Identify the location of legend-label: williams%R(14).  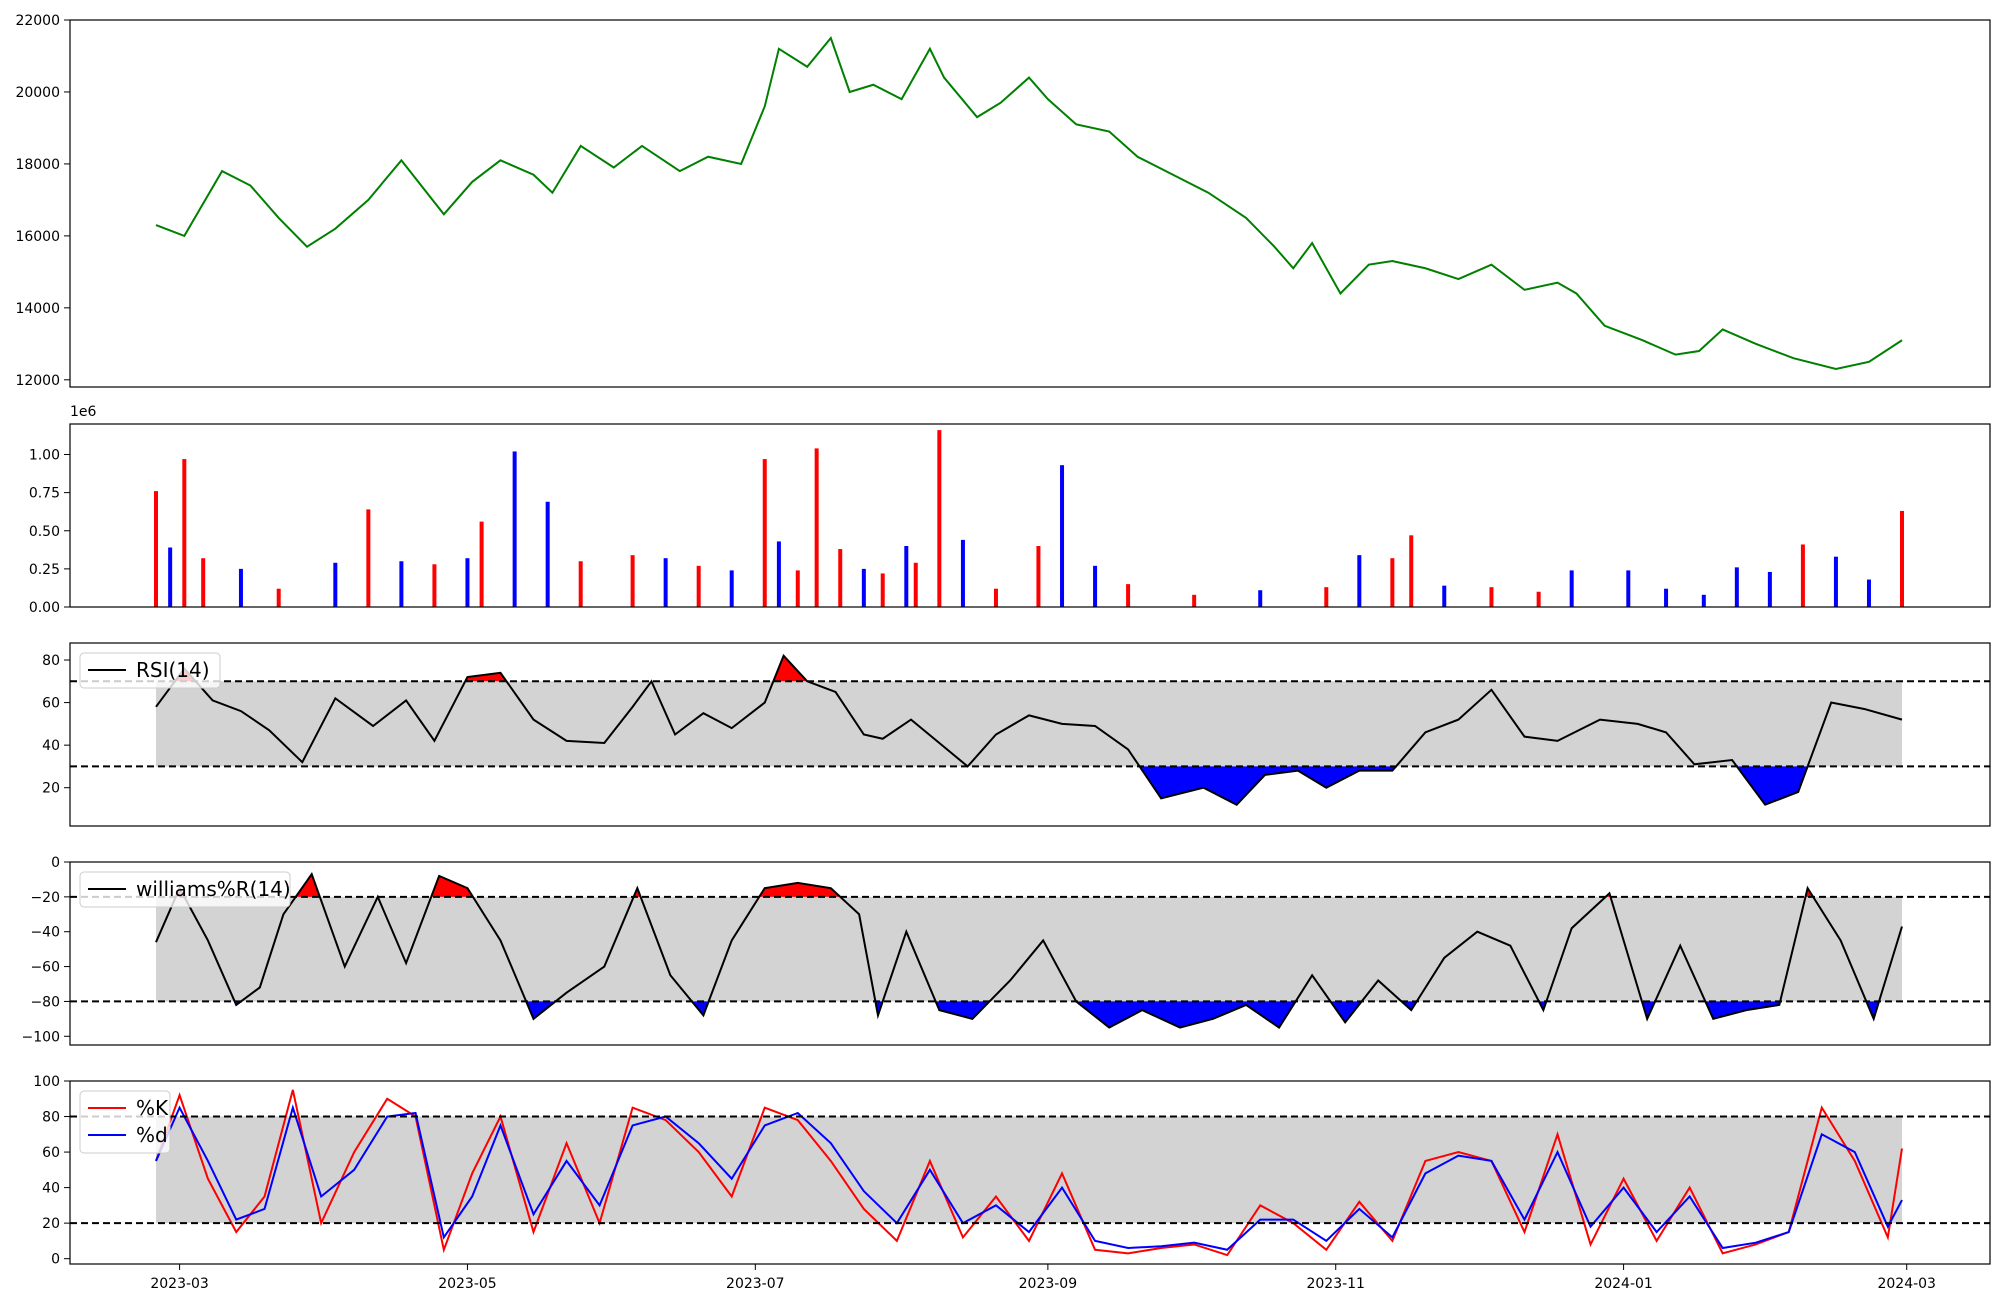
(213, 889).